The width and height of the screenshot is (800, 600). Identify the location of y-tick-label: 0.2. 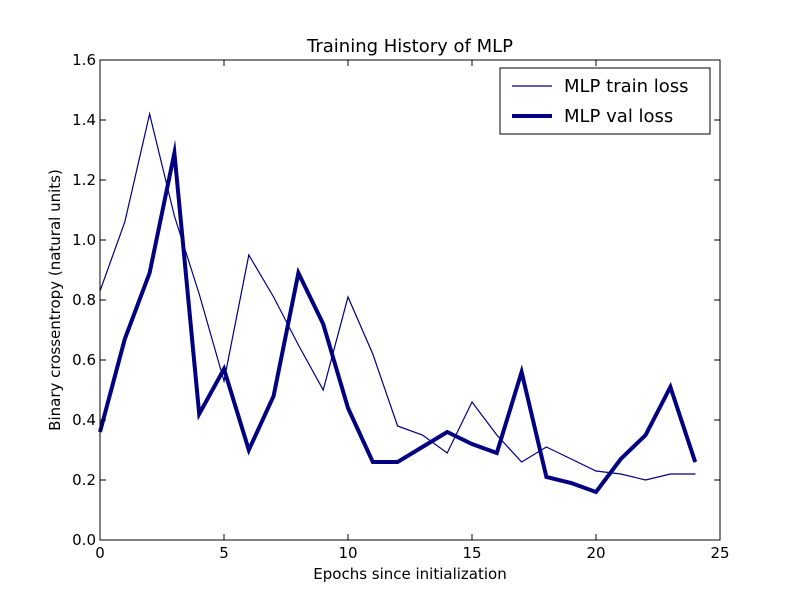
(84, 480).